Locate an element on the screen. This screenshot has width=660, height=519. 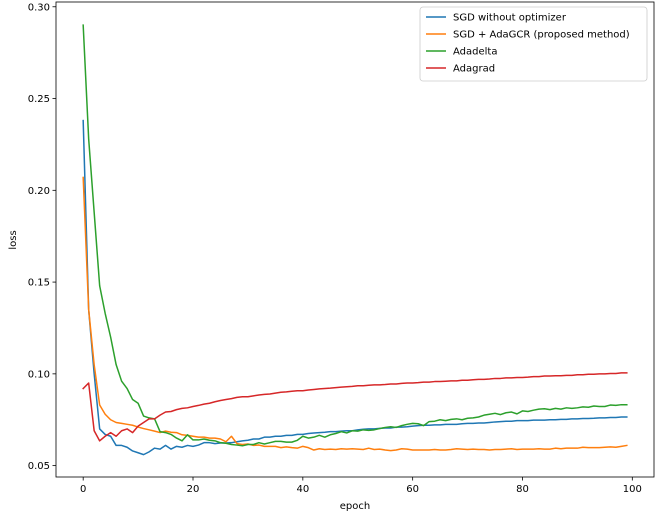
y-tick-label: 0.30 is located at coordinates (39, 7).